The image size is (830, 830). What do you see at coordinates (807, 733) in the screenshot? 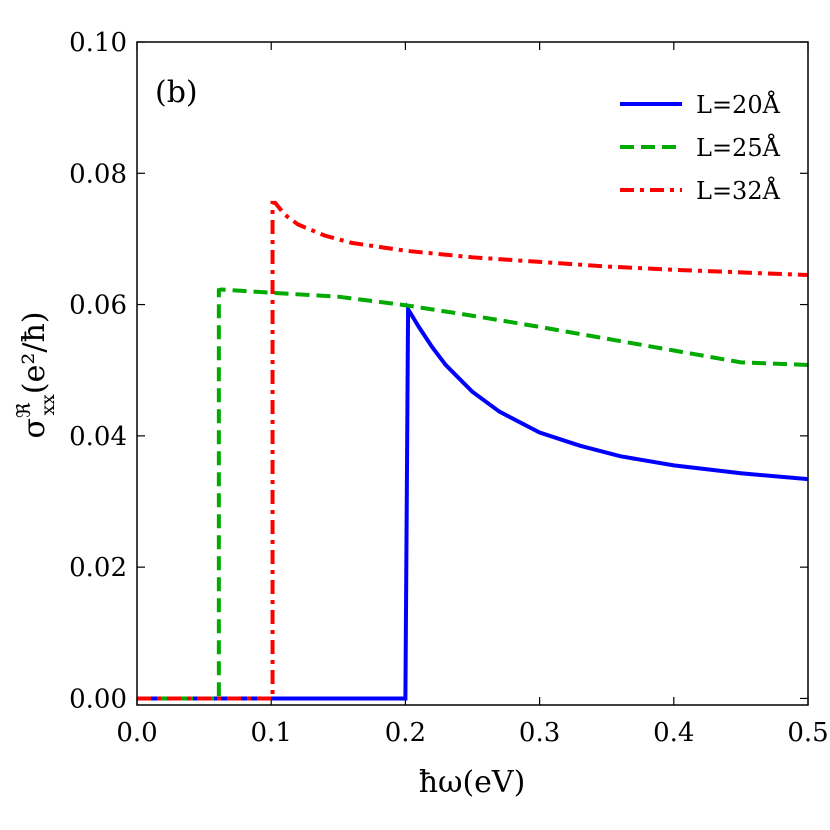
I see `x-tick-label: 0.5` at bounding box center [807, 733].